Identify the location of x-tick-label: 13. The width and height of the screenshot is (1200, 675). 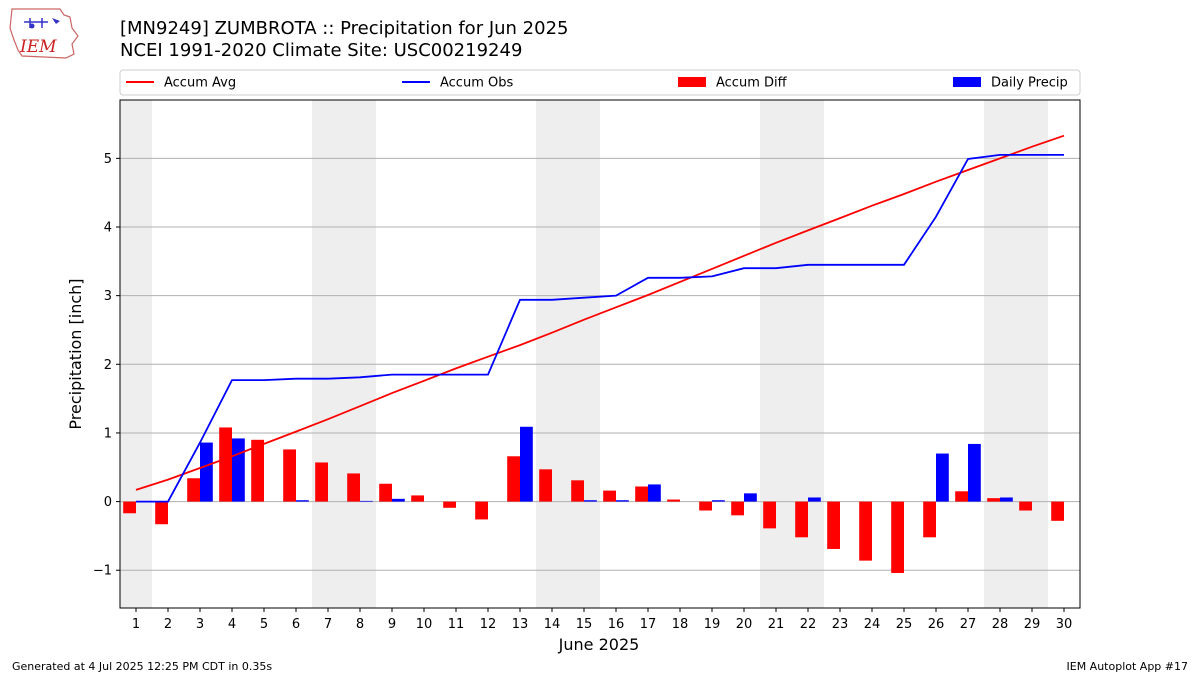
(520, 624).